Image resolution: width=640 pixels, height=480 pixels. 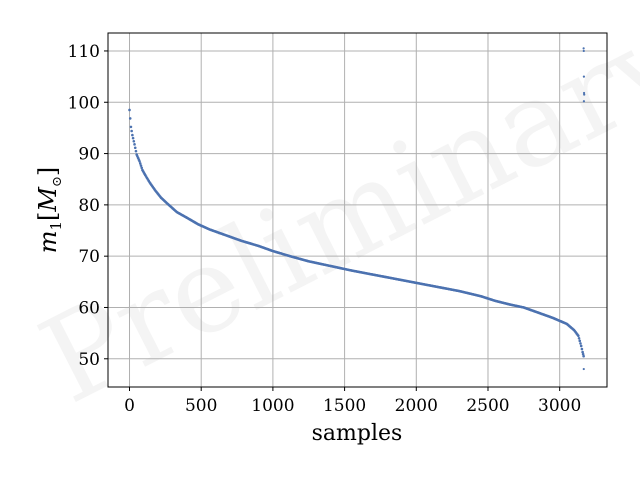 What do you see at coordinates (89, 308) in the screenshot?
I see `y-tick-label: 60` at bounding box center [89, 308].